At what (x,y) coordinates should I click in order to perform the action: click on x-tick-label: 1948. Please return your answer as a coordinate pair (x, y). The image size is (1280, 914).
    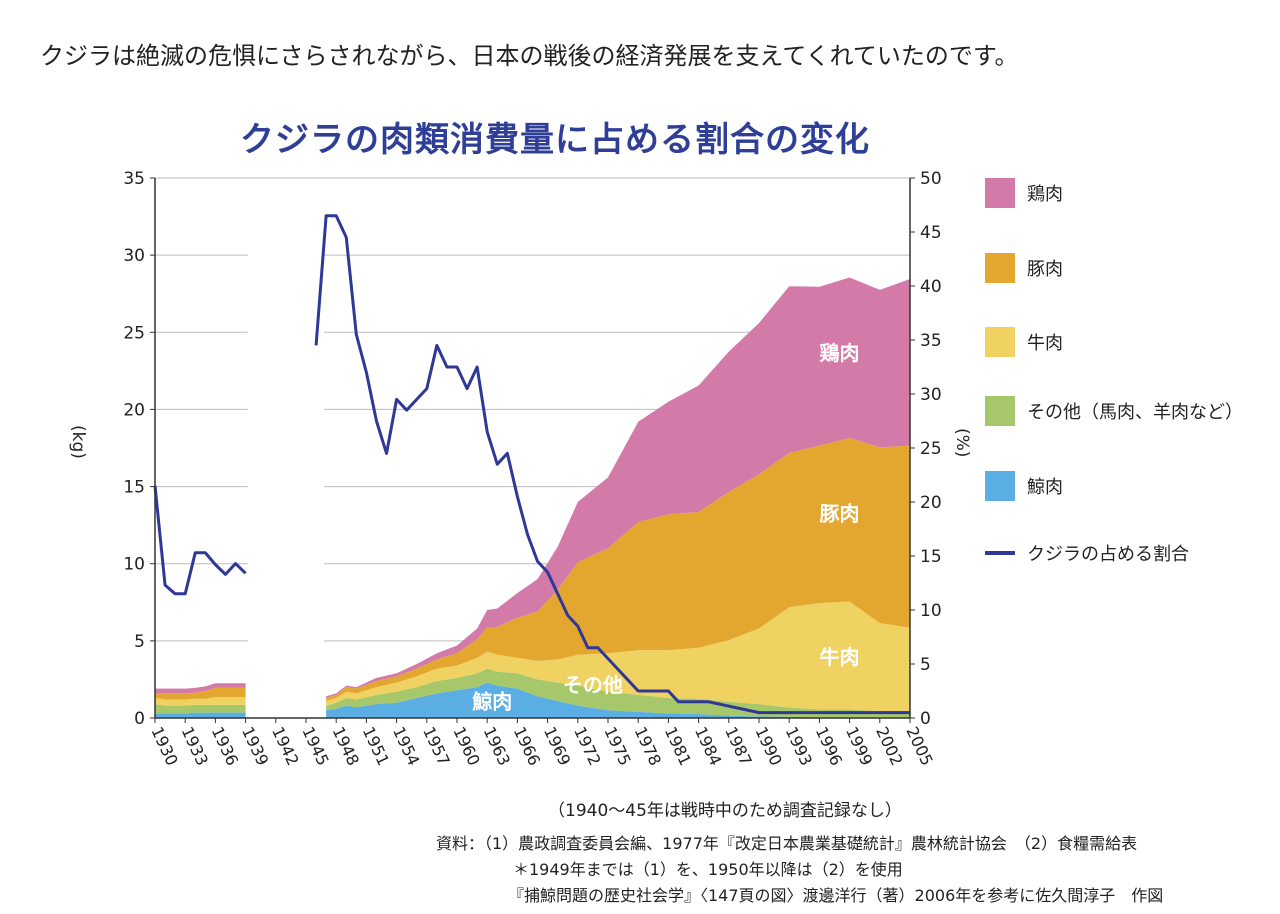
    Looking at the image, I should click on (346, 746).